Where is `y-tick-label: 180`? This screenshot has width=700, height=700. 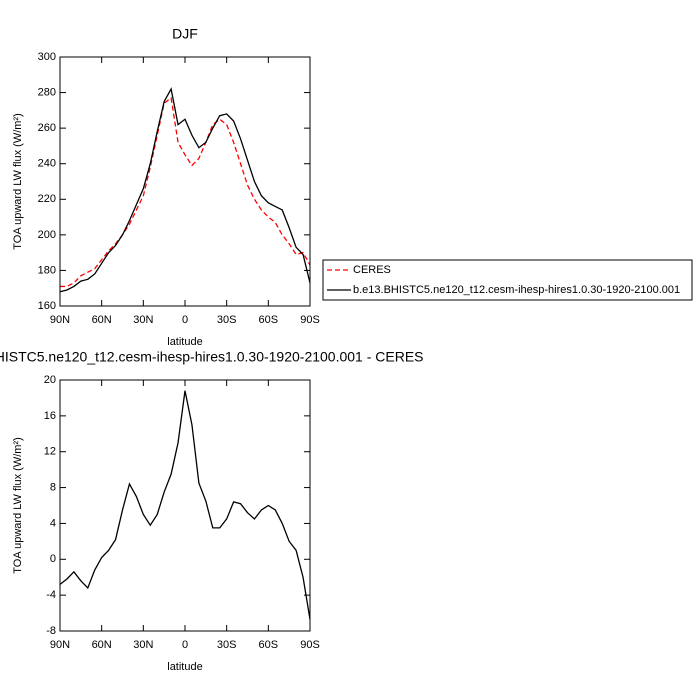
y-tick-label: 180 is located at coordinates (47, 270).